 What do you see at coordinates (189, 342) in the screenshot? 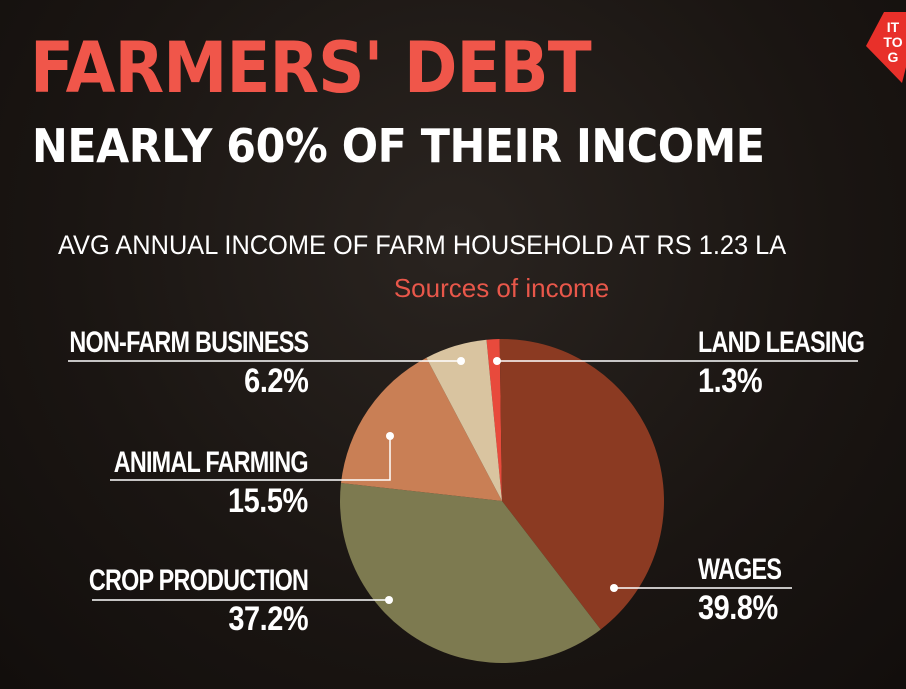
I see `category-label: NON-FARM BUSINESS` at bounding box center [189, 342].